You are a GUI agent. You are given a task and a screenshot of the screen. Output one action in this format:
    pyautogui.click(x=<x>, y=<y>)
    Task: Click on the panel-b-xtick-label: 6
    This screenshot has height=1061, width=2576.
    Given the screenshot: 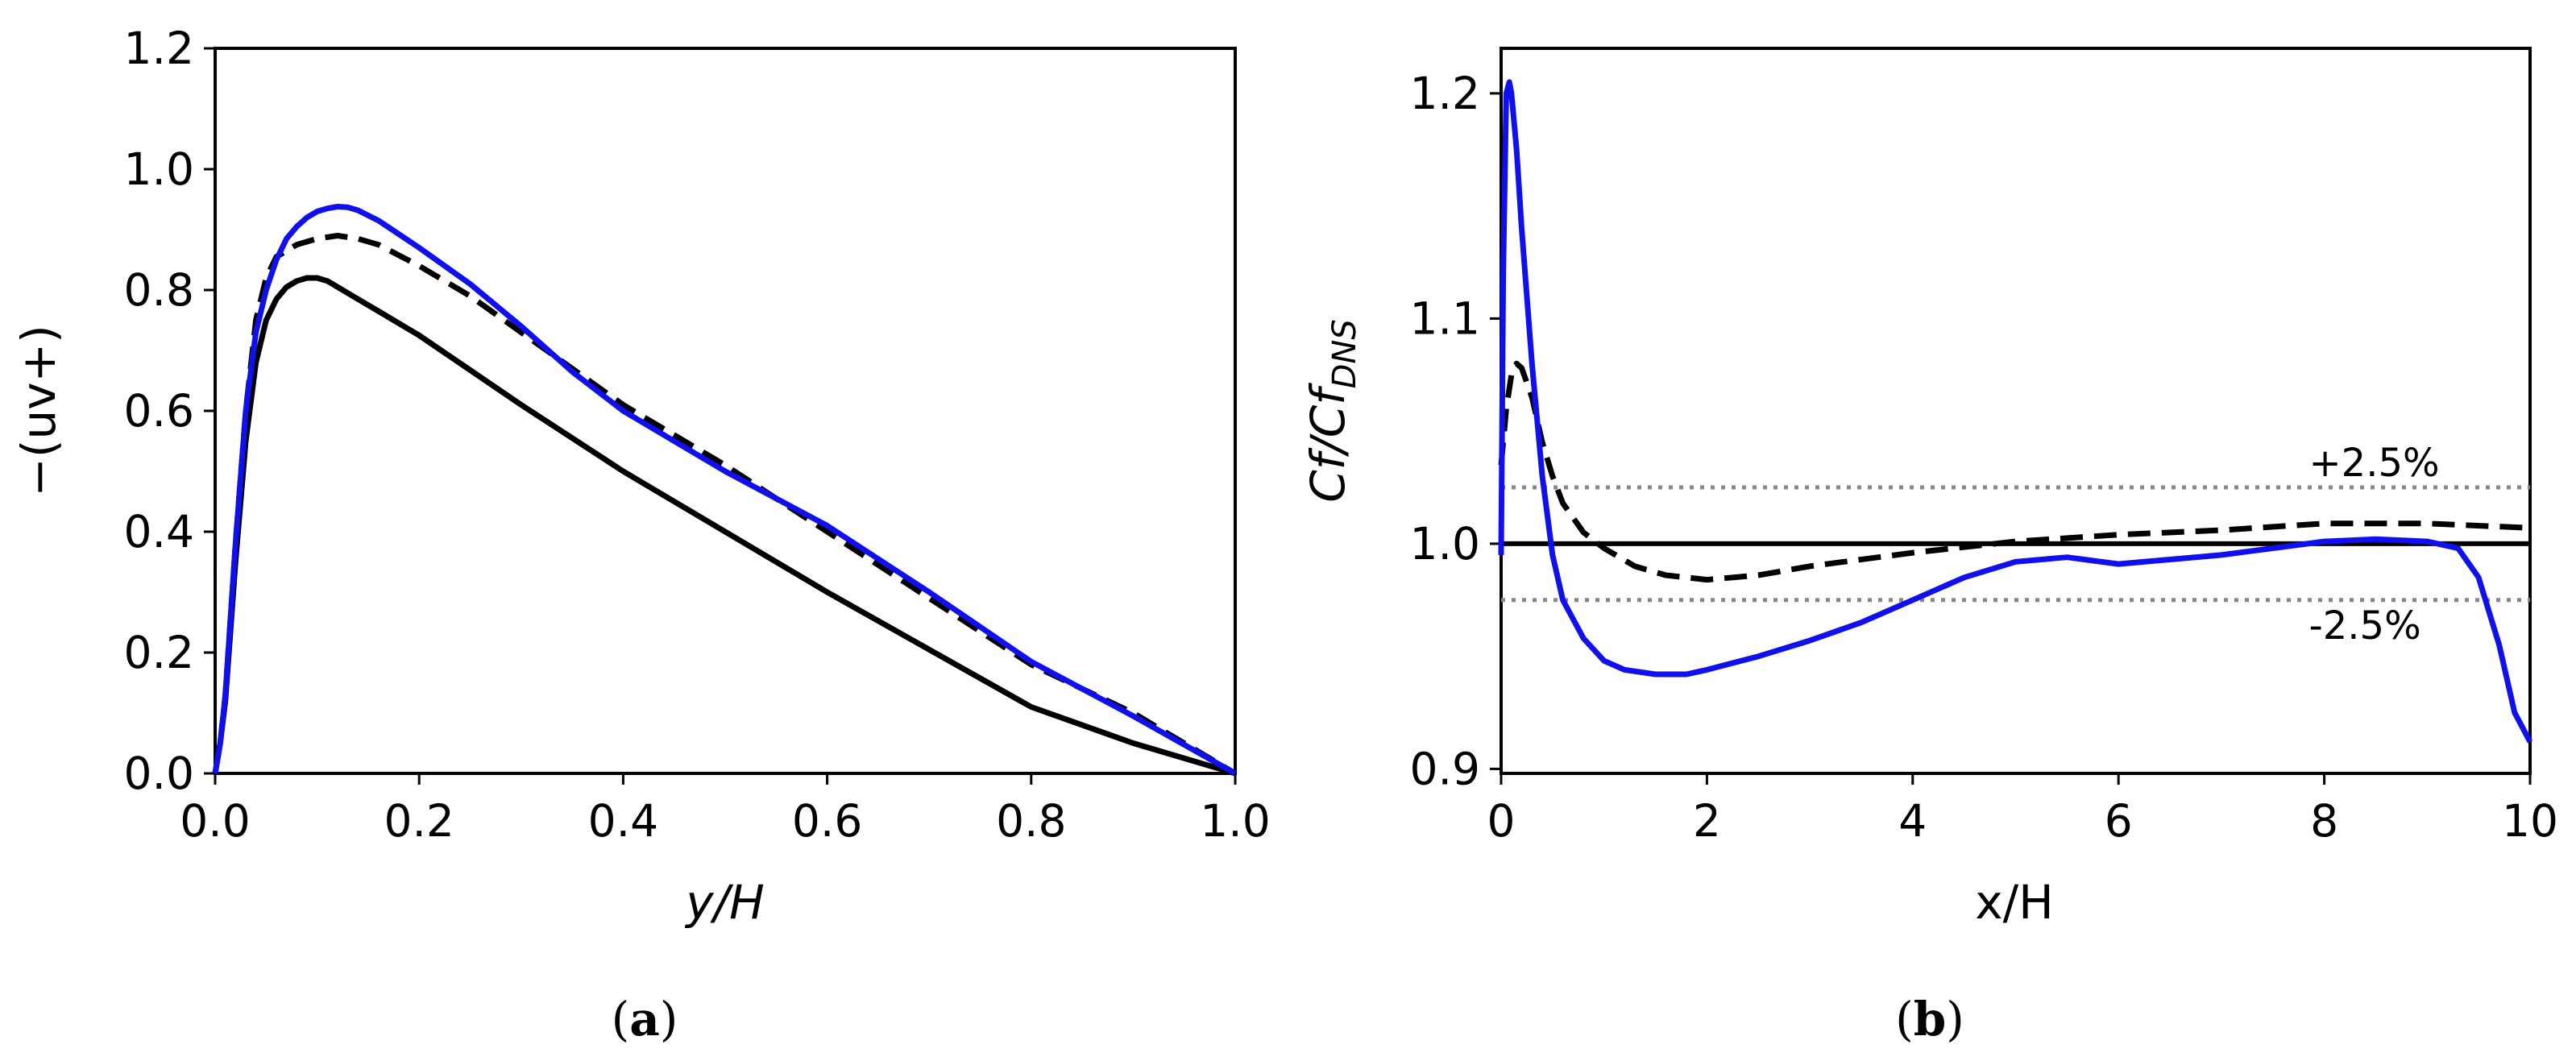 What is the action you would take?
    pyautogui.click(x=2119, y=821)
    